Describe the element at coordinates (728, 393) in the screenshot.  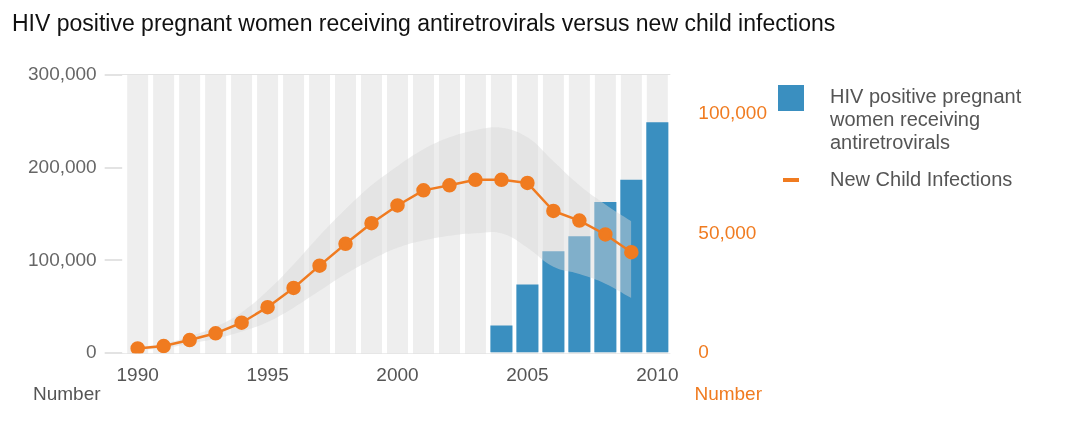
I see `y2-axis-title: Number` at that location.